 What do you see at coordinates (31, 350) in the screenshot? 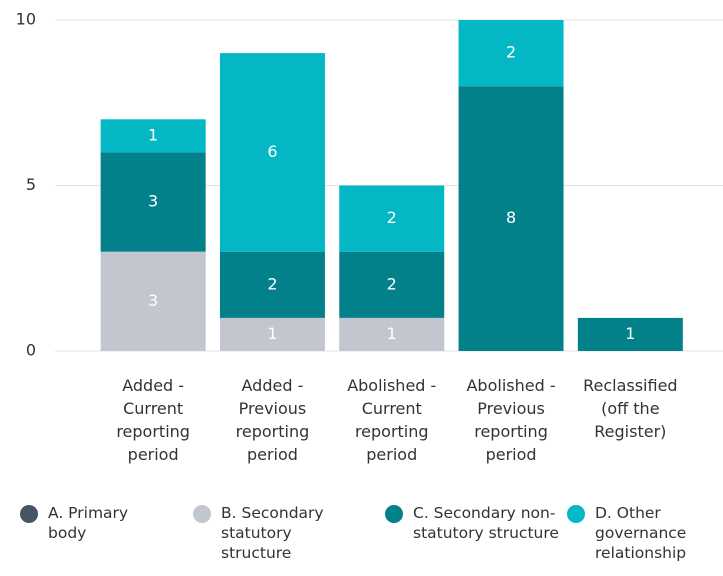
I see `y-tick-label: 0` at bounding box center [31, 350].